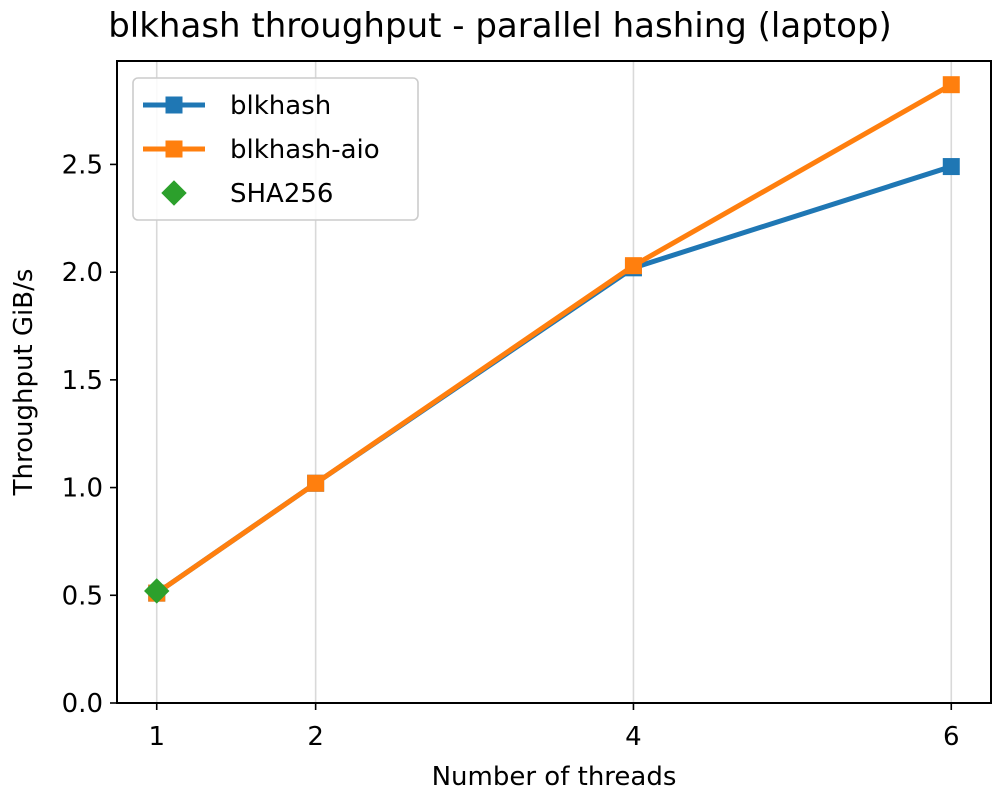 This screenshot has height=800, width=1000. I want to click on x-tick-label: 1, so click(156, 737).